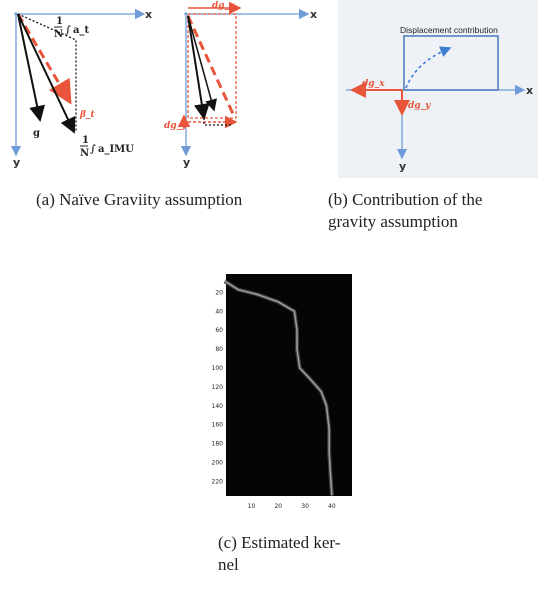 The height and width of the screenshot is (596, 547). Describe the element at coordinates (218, 425) in the screenshot. I see `y-tick-label: 160` at that location.